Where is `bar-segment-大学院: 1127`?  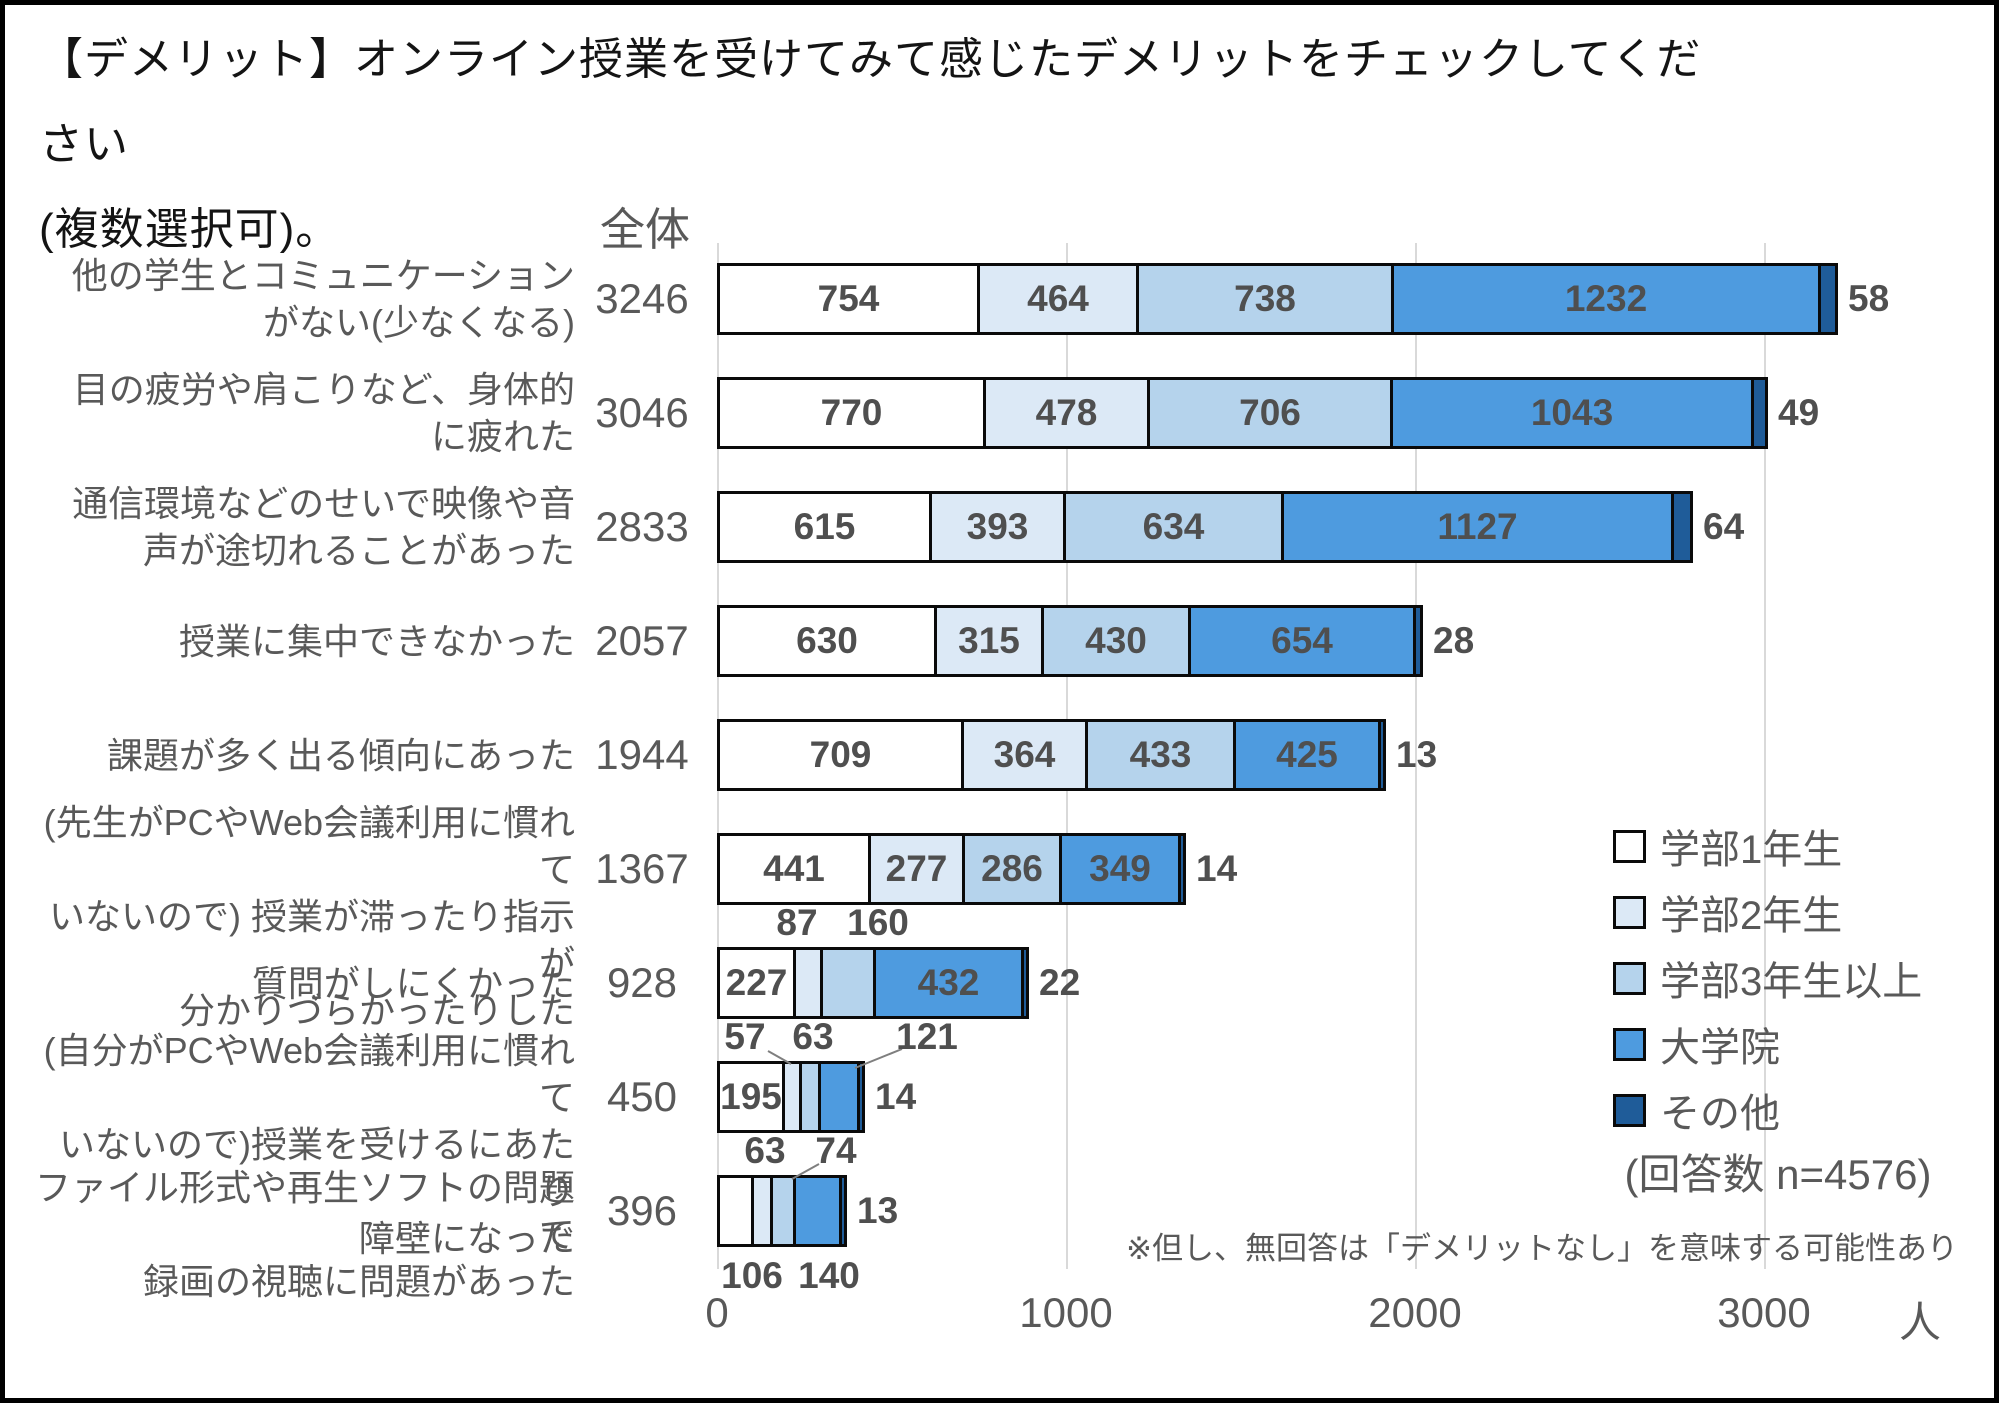 bar-segment-大学院: 1127 is located at coordinates (1477, 527).